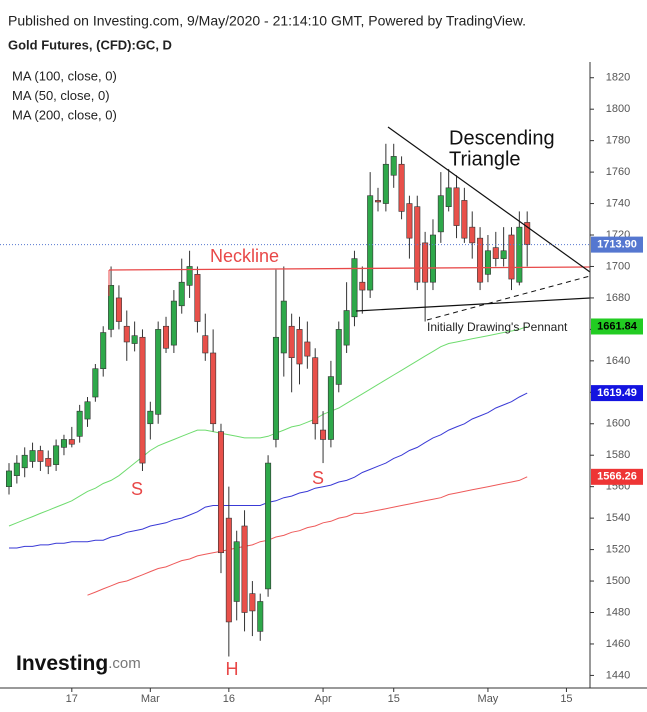  I want to click on neckline, so click(349, 268).